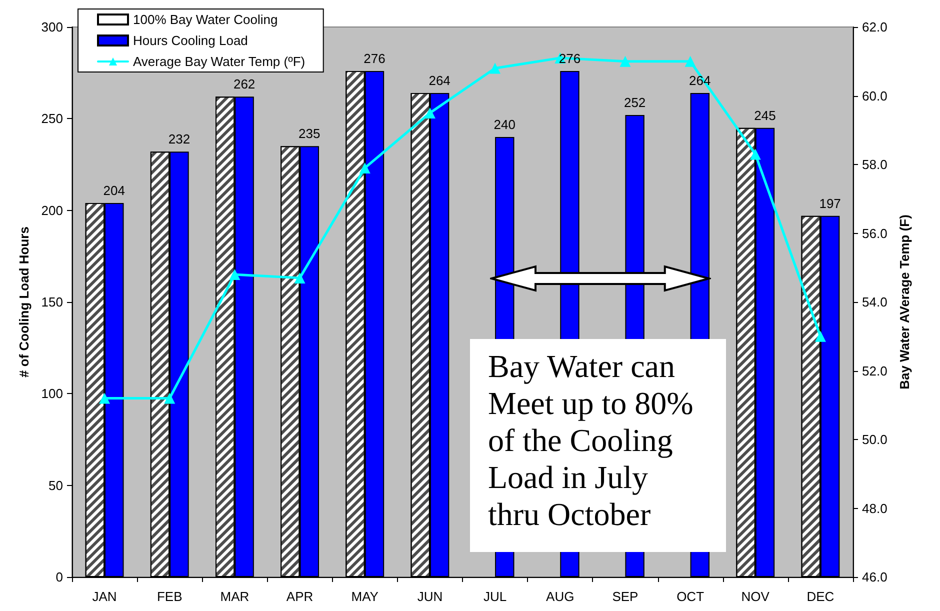  Describe the element at coordinates (625, 596) in the screenshot. I see `x-tick-label: SEP` at that location.